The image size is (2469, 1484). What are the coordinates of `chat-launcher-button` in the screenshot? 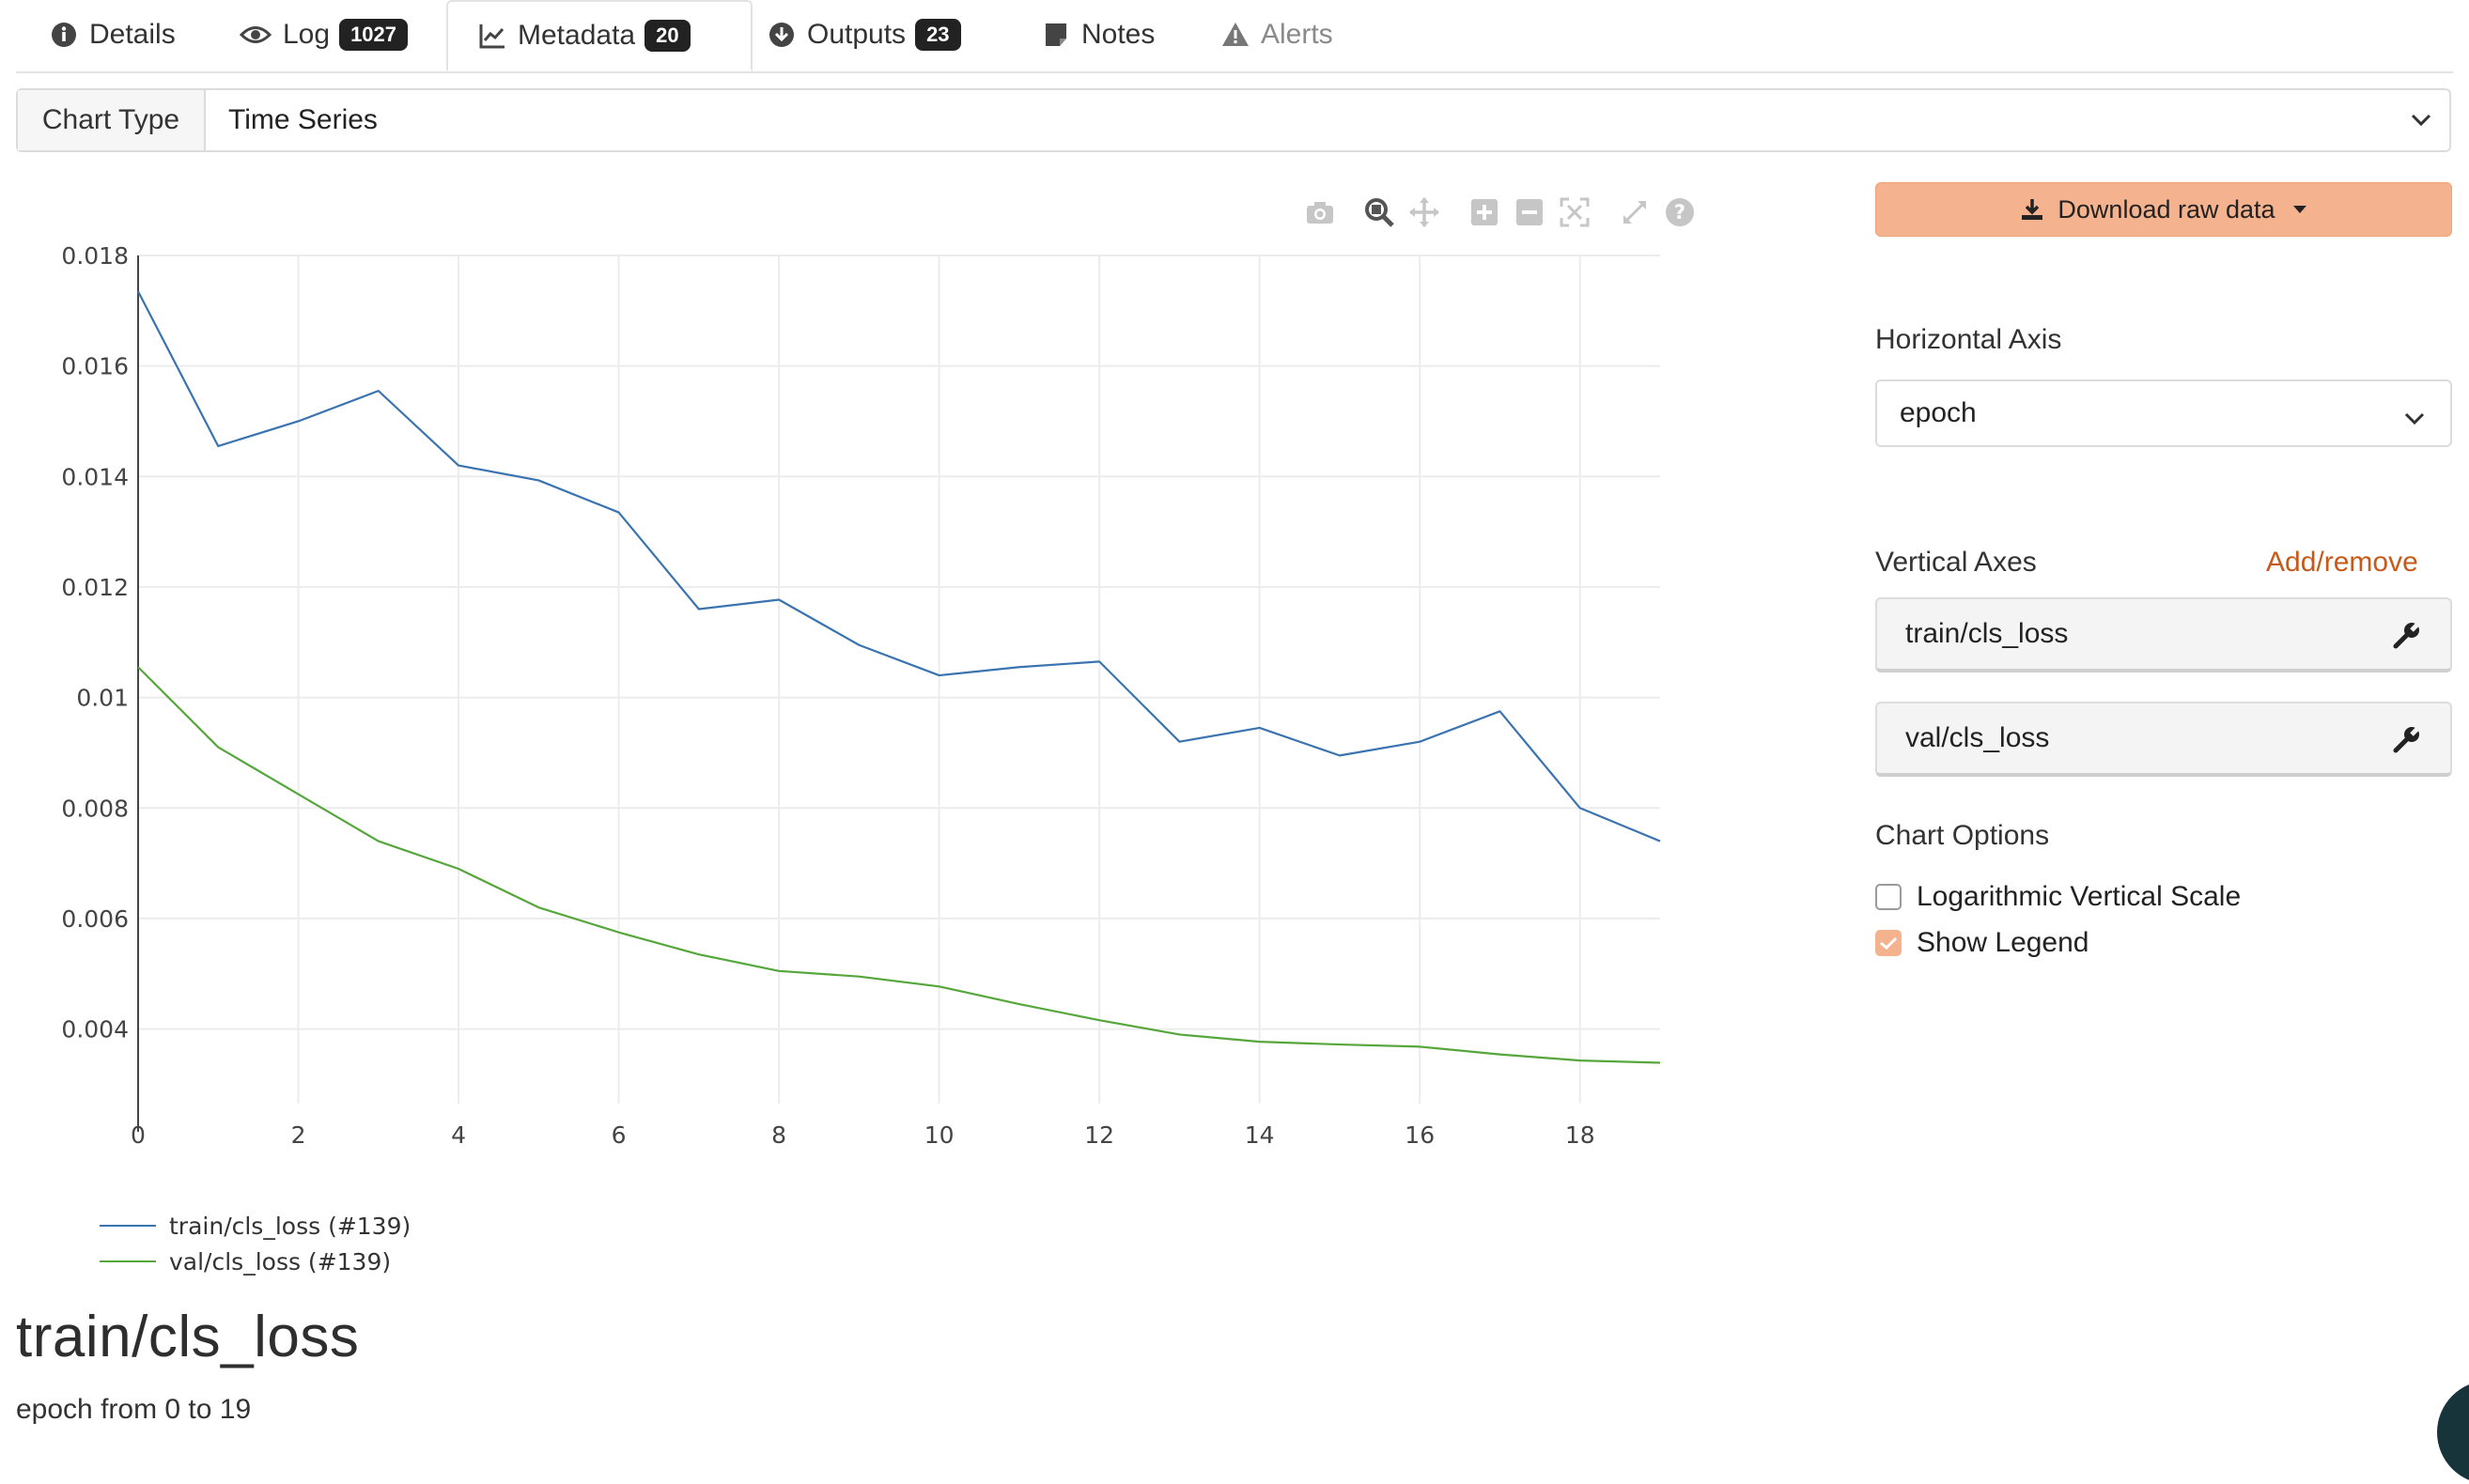 It's located at (2453, 1432).